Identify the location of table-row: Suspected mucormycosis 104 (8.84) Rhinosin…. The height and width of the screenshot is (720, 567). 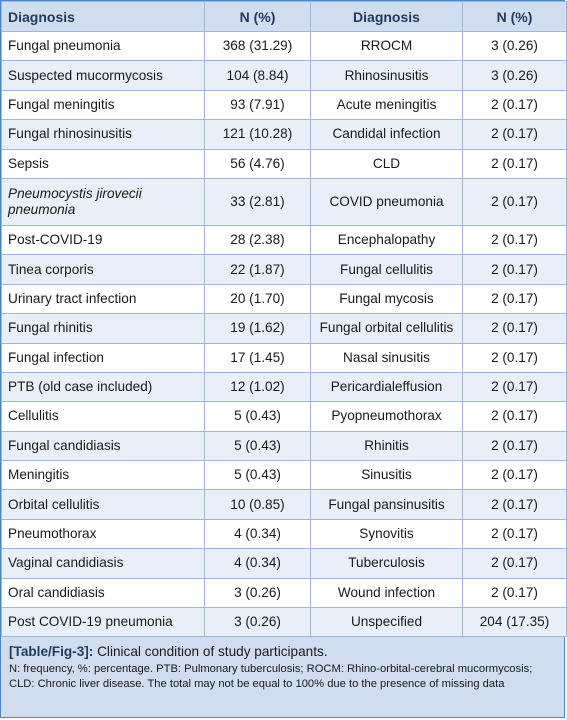
(284, 75).